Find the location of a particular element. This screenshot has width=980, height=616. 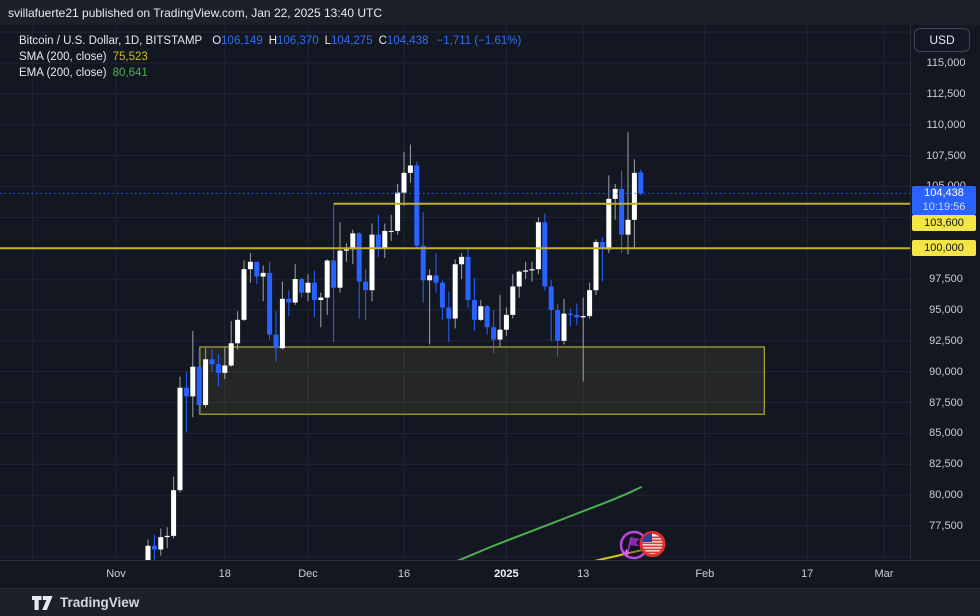

price-axis-label: 115,000 is located at coordinates (946, 63).